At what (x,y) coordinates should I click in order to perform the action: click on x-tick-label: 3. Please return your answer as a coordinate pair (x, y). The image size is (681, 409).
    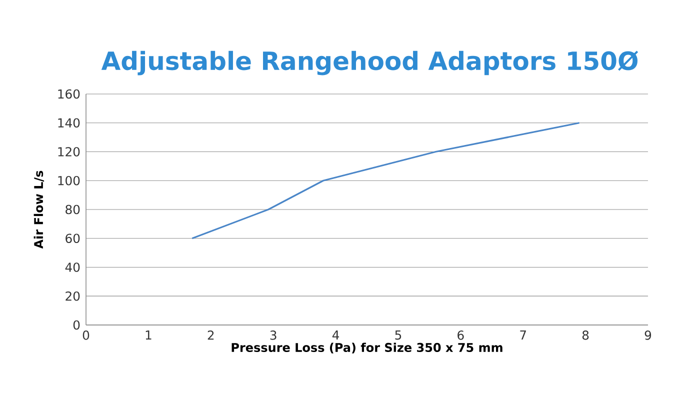
    Looking at the image, I should click on (273, 335).